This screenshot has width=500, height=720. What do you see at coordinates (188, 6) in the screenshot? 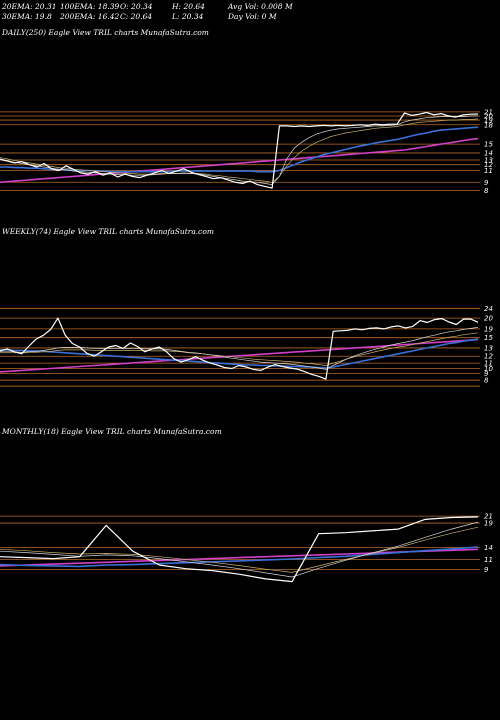
I see `high-stat: H: 20.64` at bounding box center [188, 6].